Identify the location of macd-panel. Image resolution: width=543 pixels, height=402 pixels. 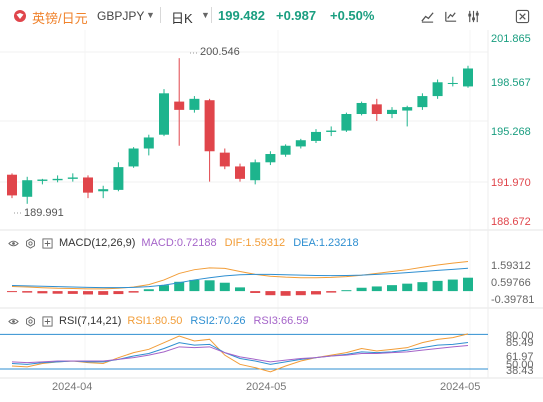
(240, 278).